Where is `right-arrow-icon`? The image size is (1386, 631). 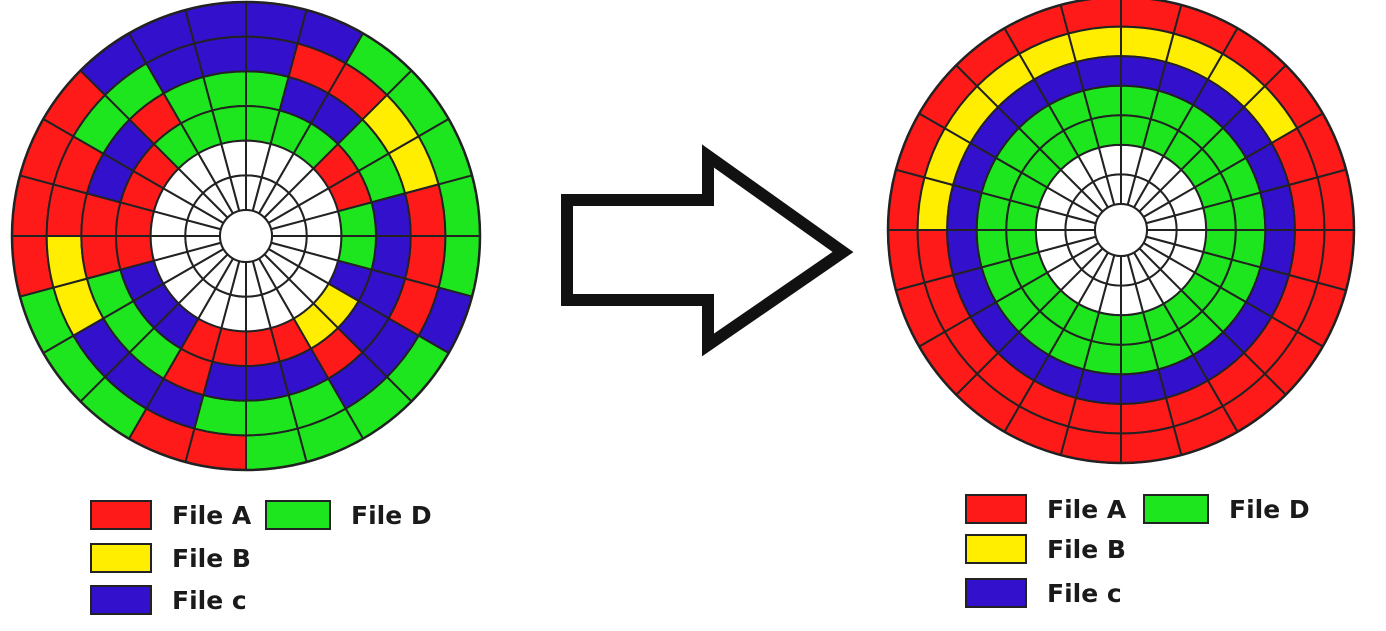
right-arrow-icon is located at coordinates (707, 250).